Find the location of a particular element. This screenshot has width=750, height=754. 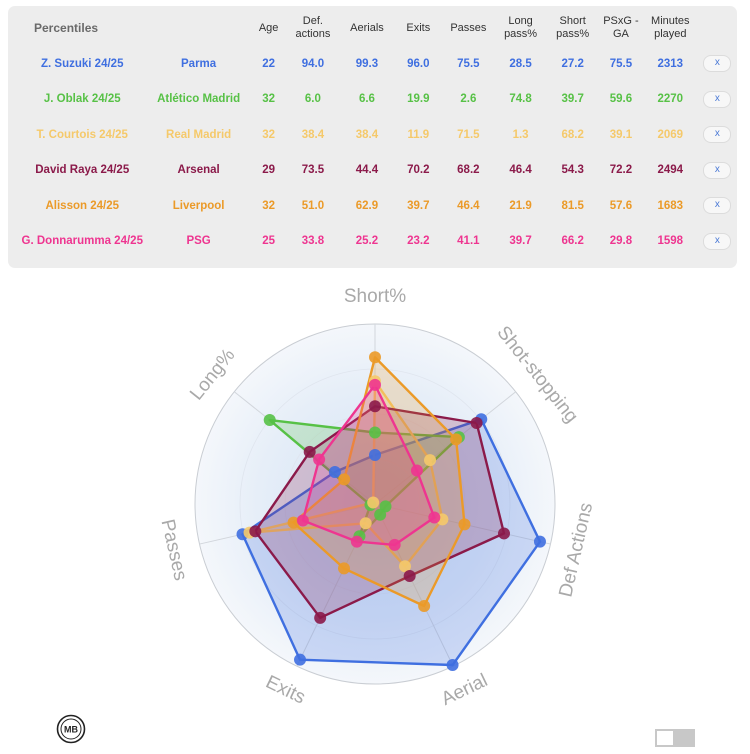

minutes-cell: 2270 is located at coordinates (670, 99).